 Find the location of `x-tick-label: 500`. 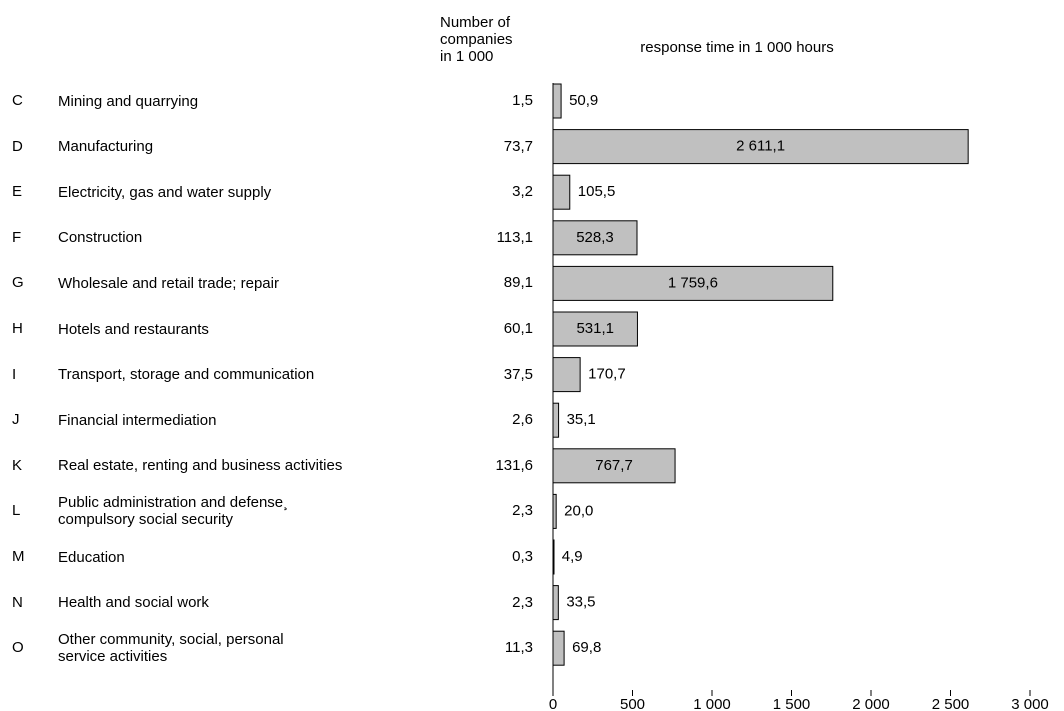

x-tick-label: 500 is located at coordinates (632, 703).